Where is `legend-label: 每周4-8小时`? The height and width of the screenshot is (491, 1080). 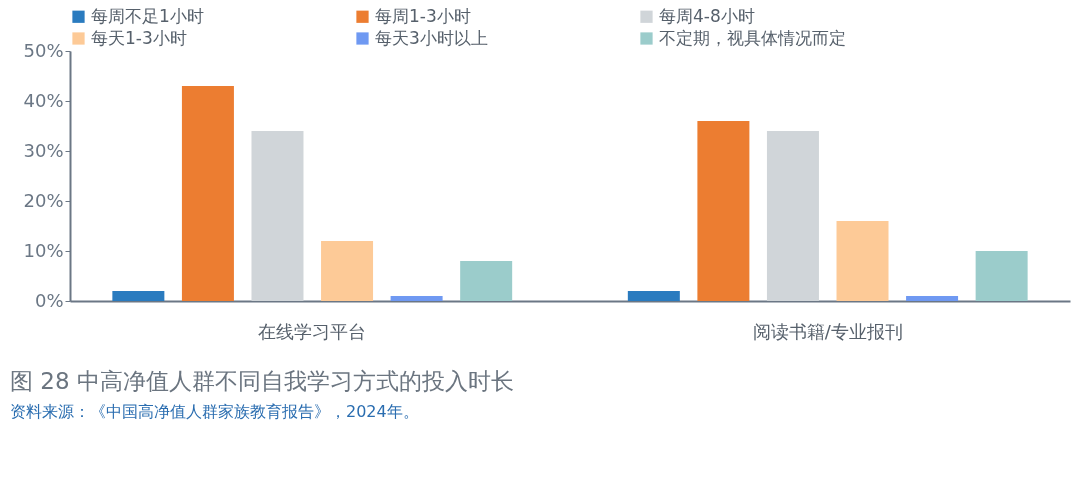
legend-label: 每周4-8小时 is located at coordinates (707, 15).